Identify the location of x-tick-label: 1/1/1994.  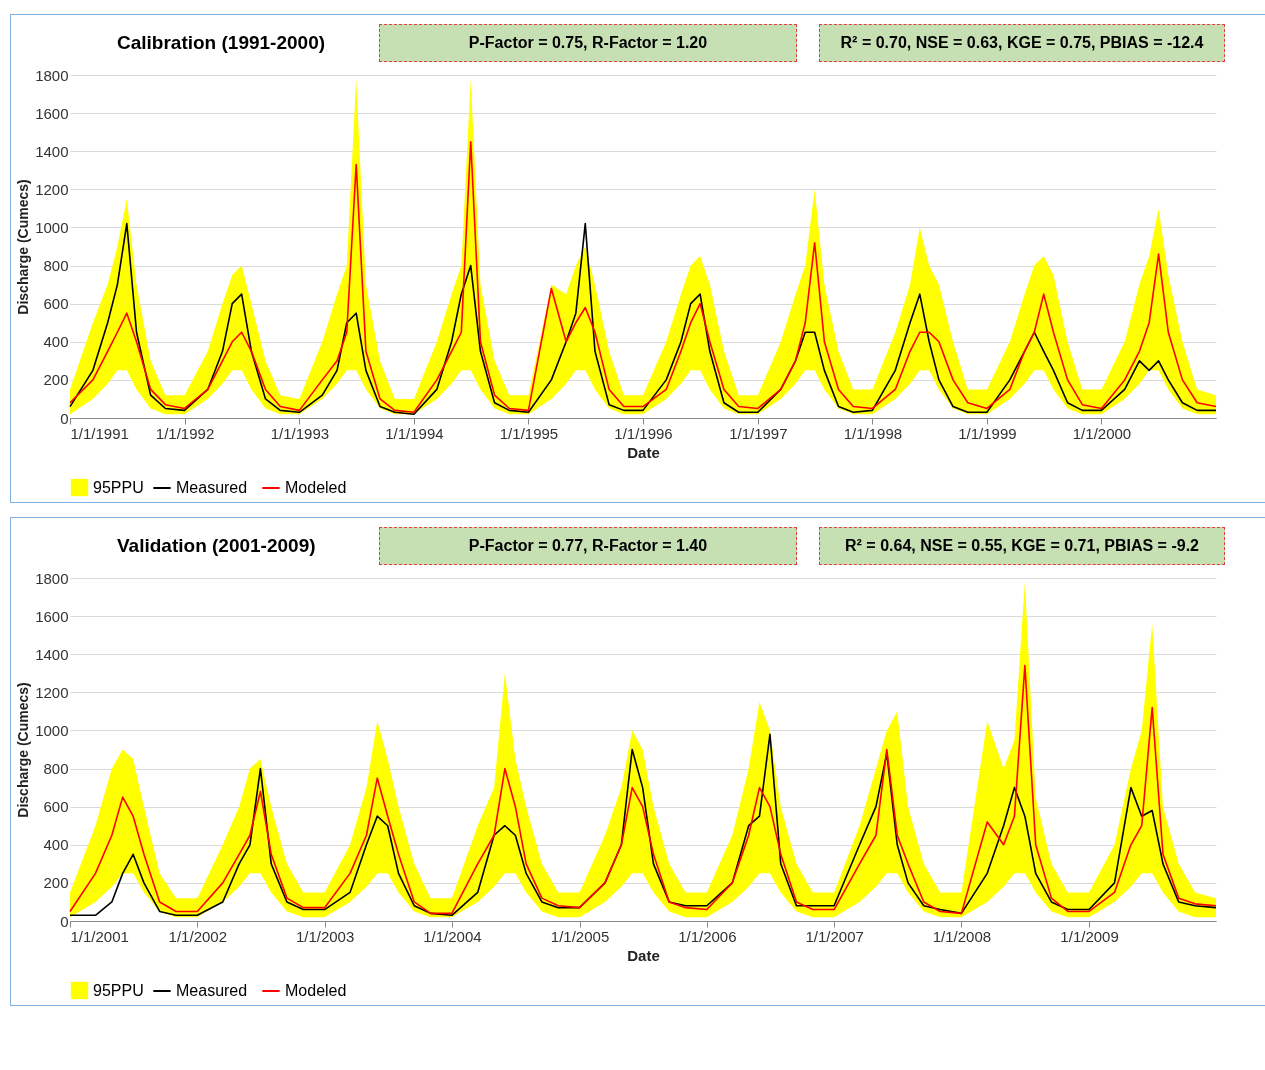
(414, 433).